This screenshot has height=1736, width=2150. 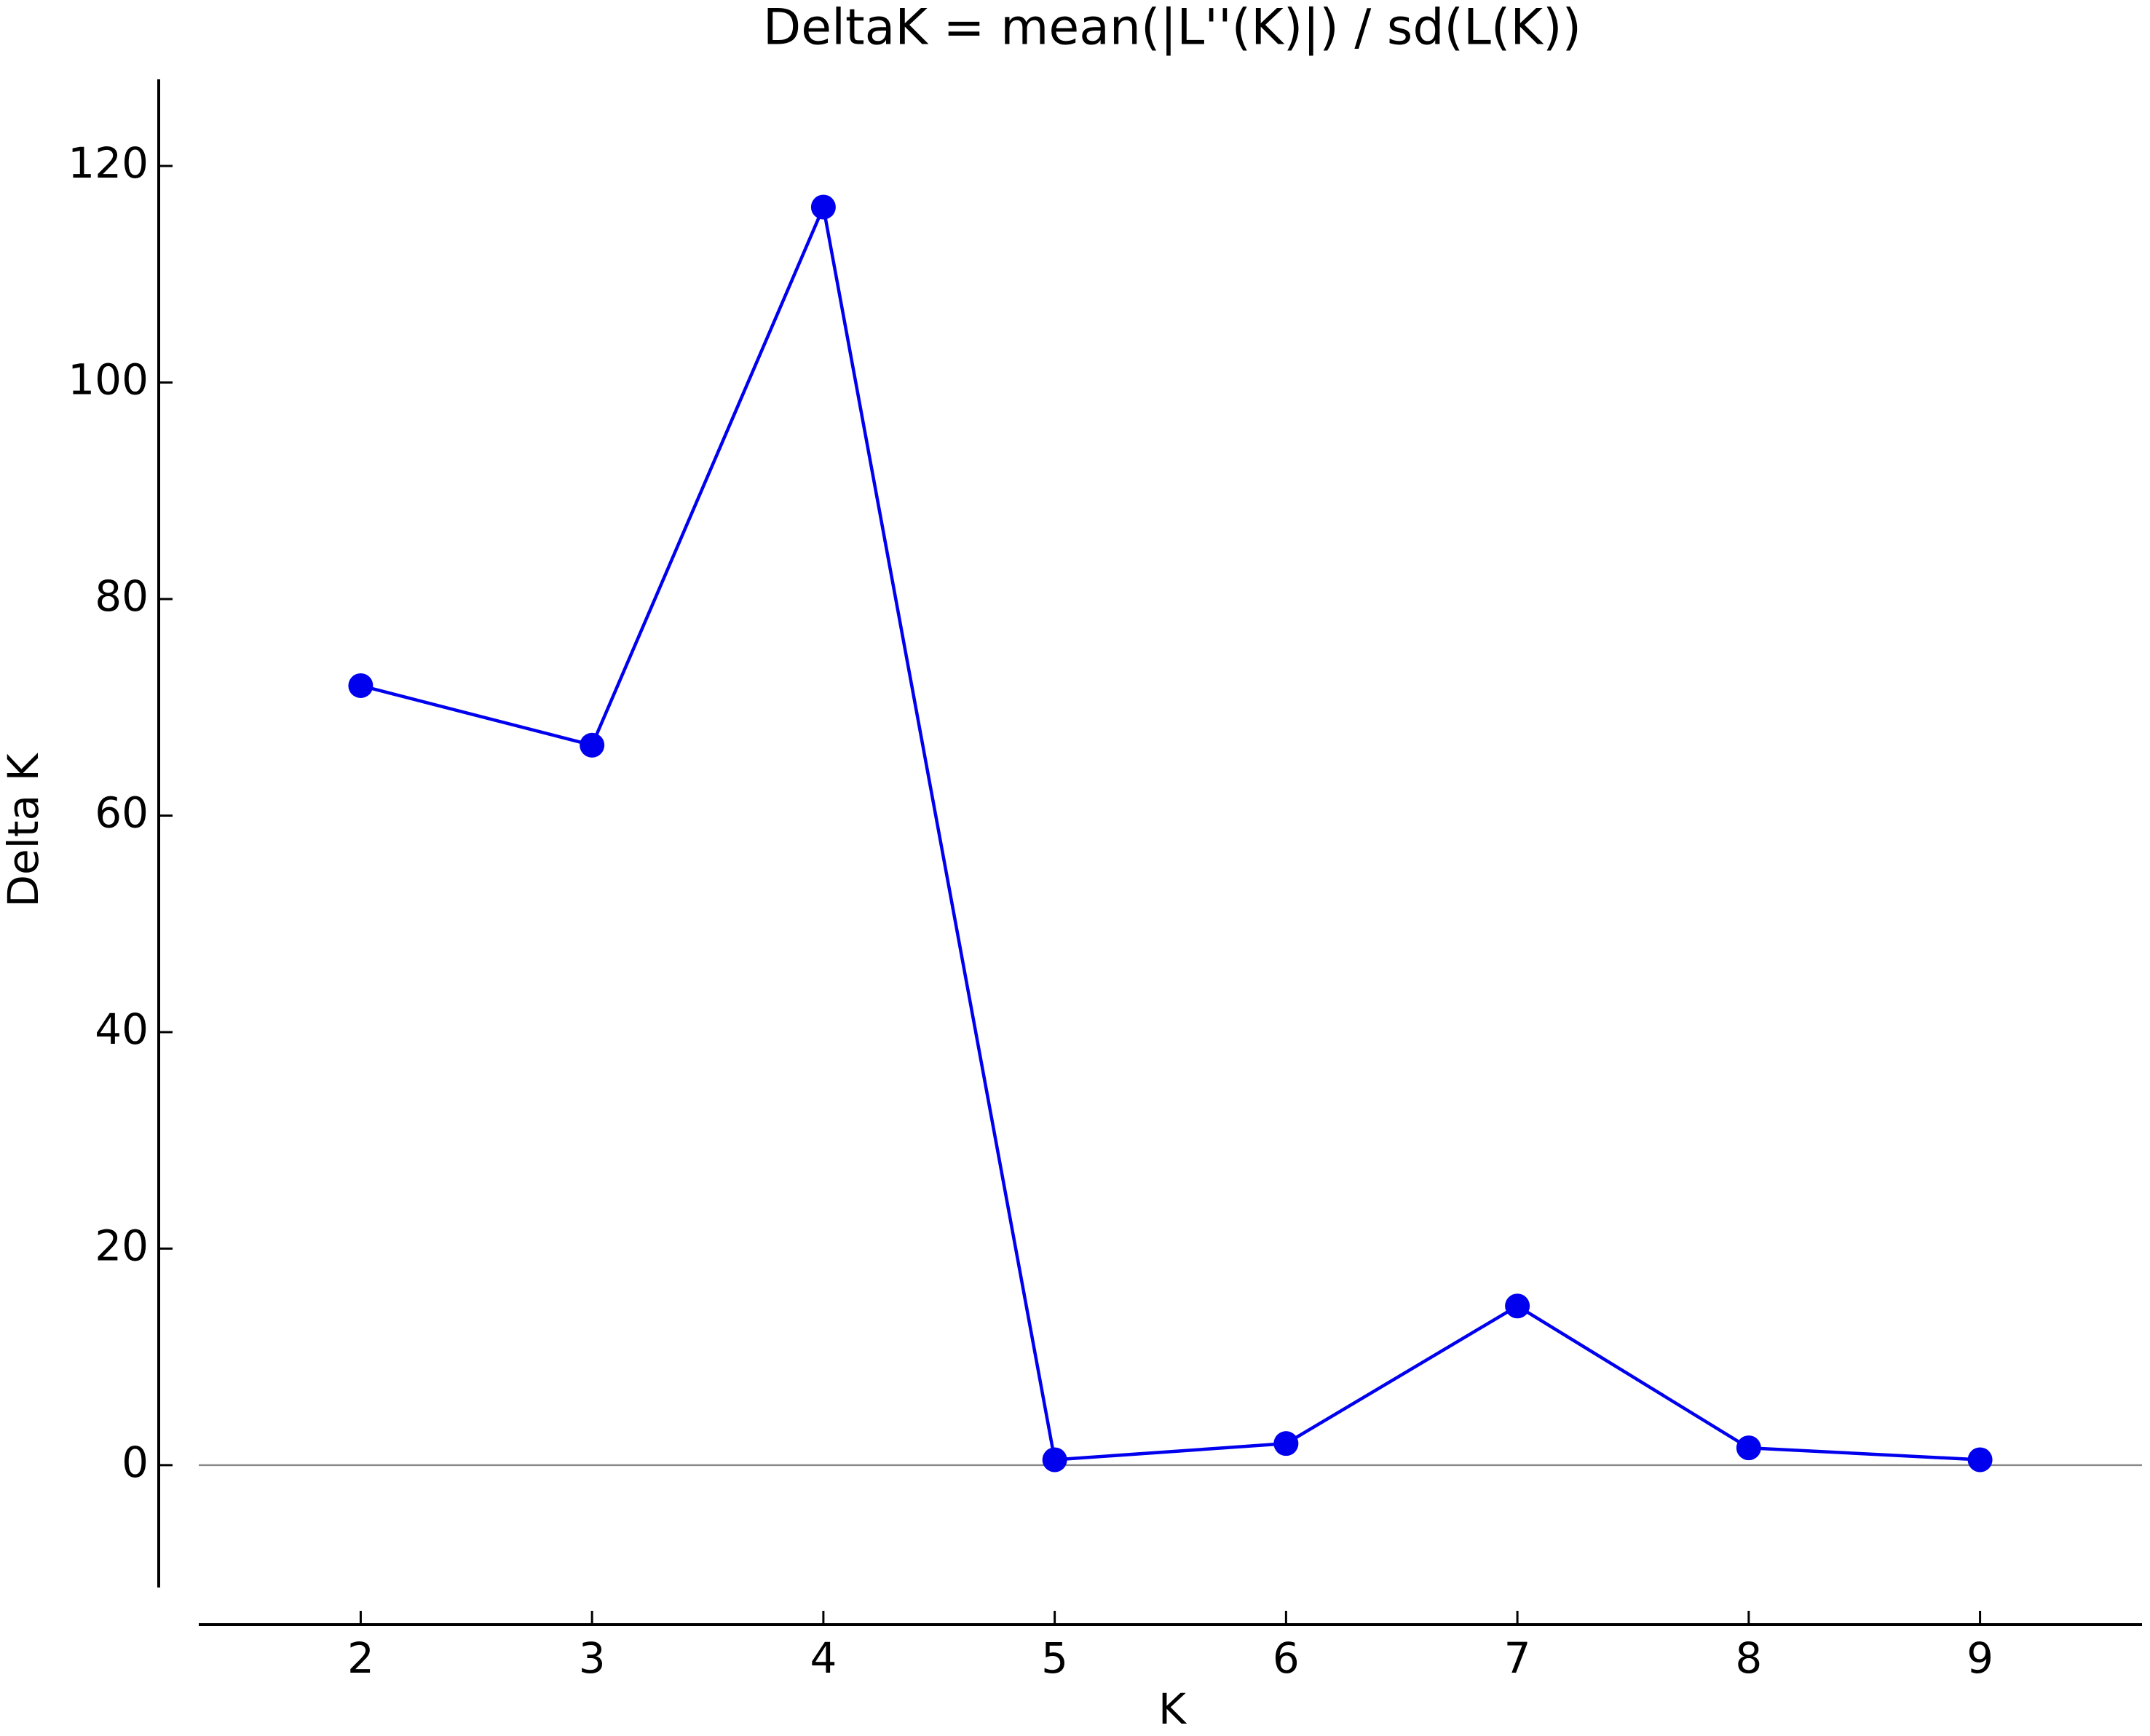 I want to click on y-axis-label: Delta K, so click(x=24, y=829).